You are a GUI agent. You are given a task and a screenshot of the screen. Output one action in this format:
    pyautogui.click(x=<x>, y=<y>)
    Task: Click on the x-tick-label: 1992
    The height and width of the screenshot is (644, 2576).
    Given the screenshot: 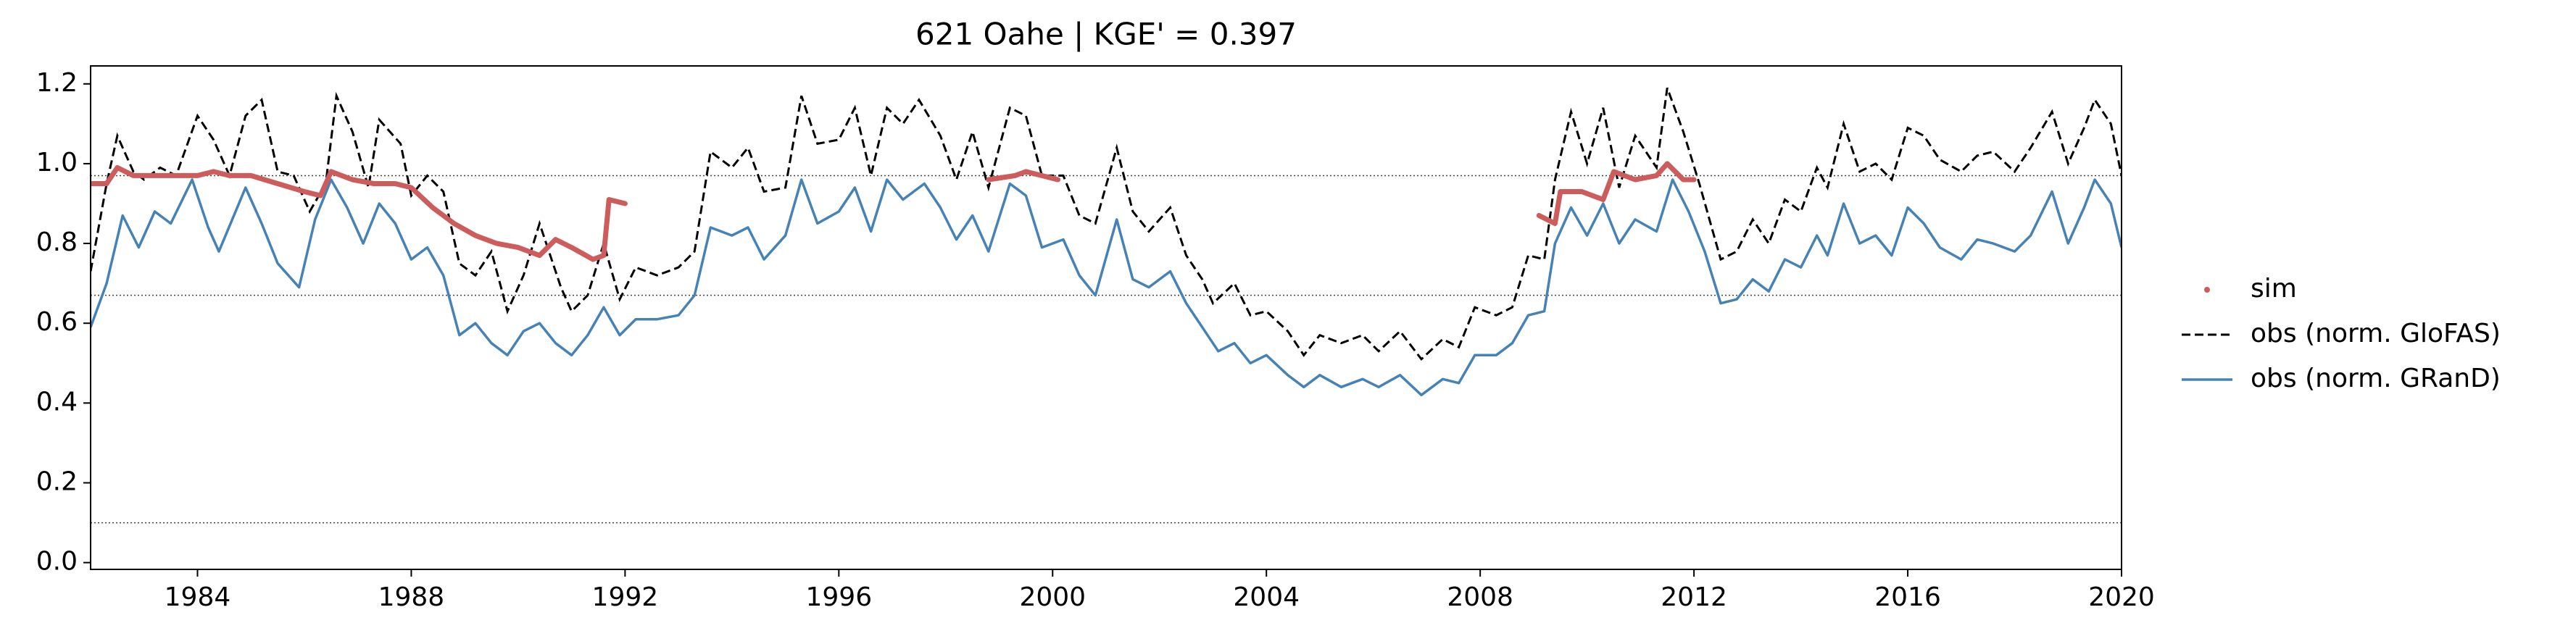 What is the action you would take?
    pyautogui.click(x=625, y=597)
    